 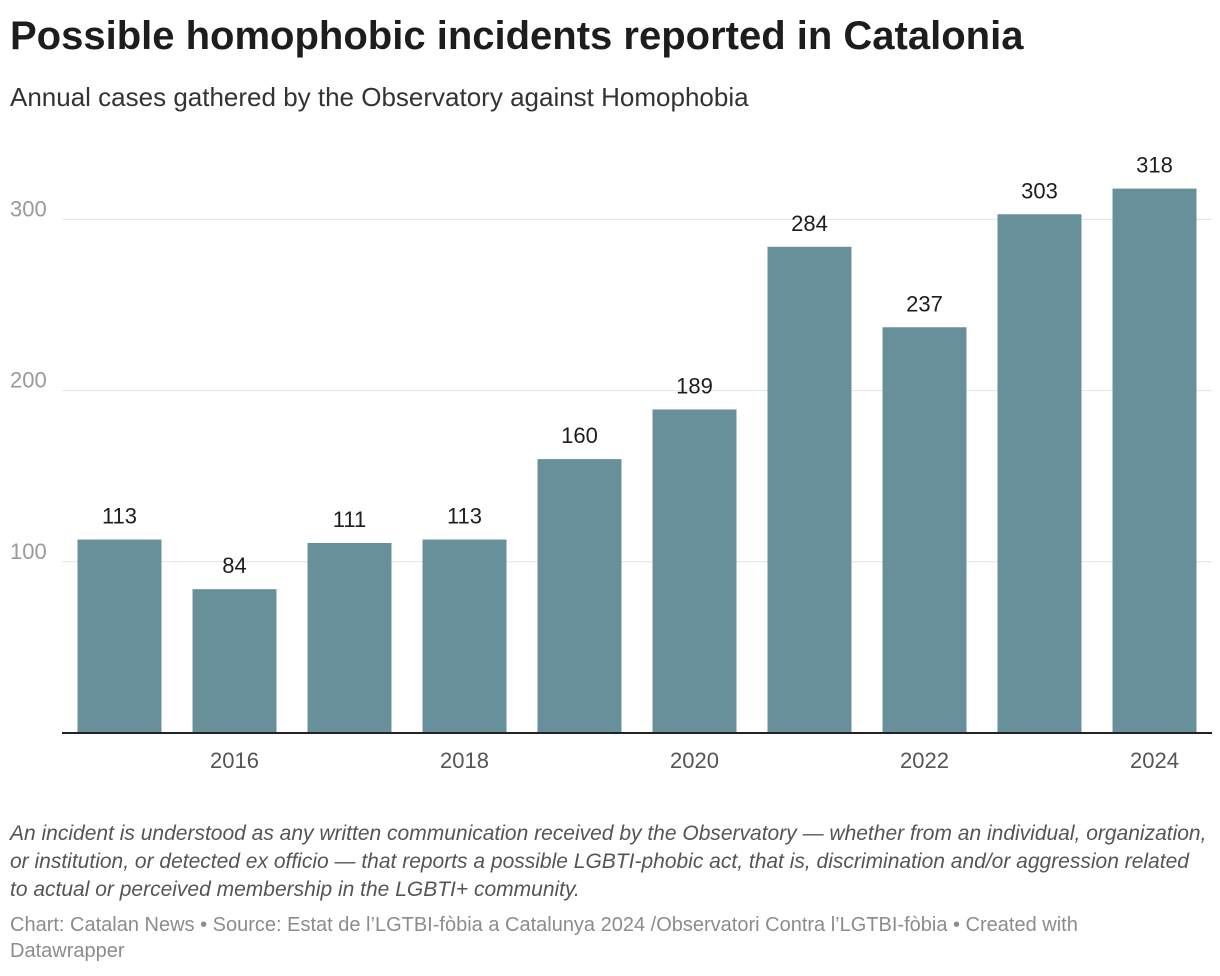 I want to click on bar-2024, so click(x=1154, y=461).